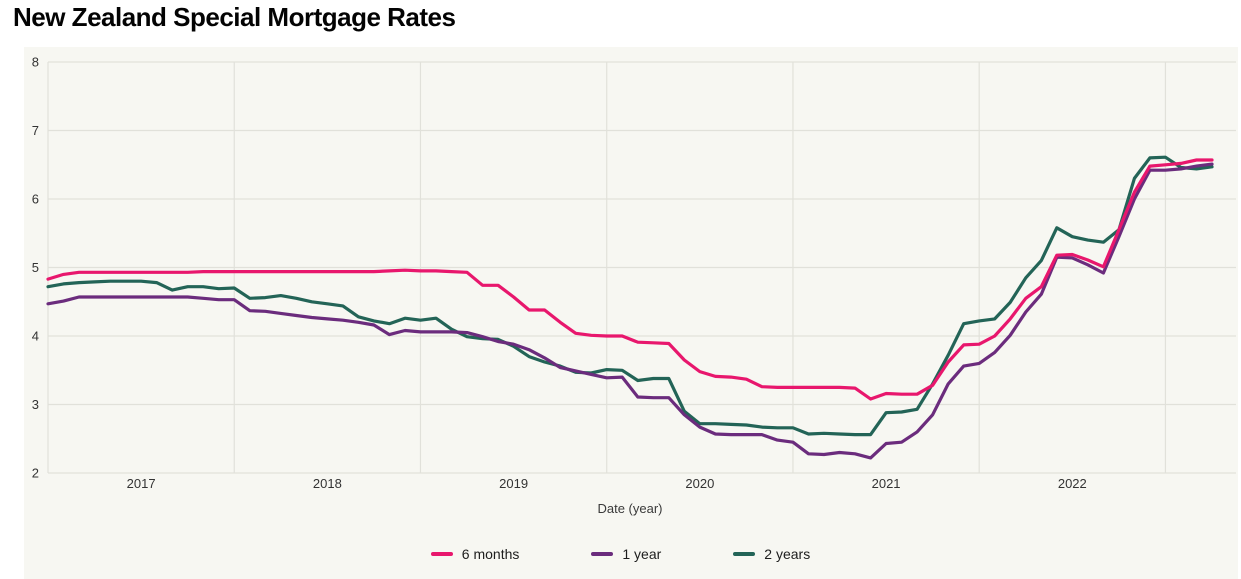 Image resolution: width=1241 pixels, height=579 pixels. What do you see at coordinates (35, 267) in the screenshot?
I see `y-tick-label: 5` at bounding box center [35, 267].